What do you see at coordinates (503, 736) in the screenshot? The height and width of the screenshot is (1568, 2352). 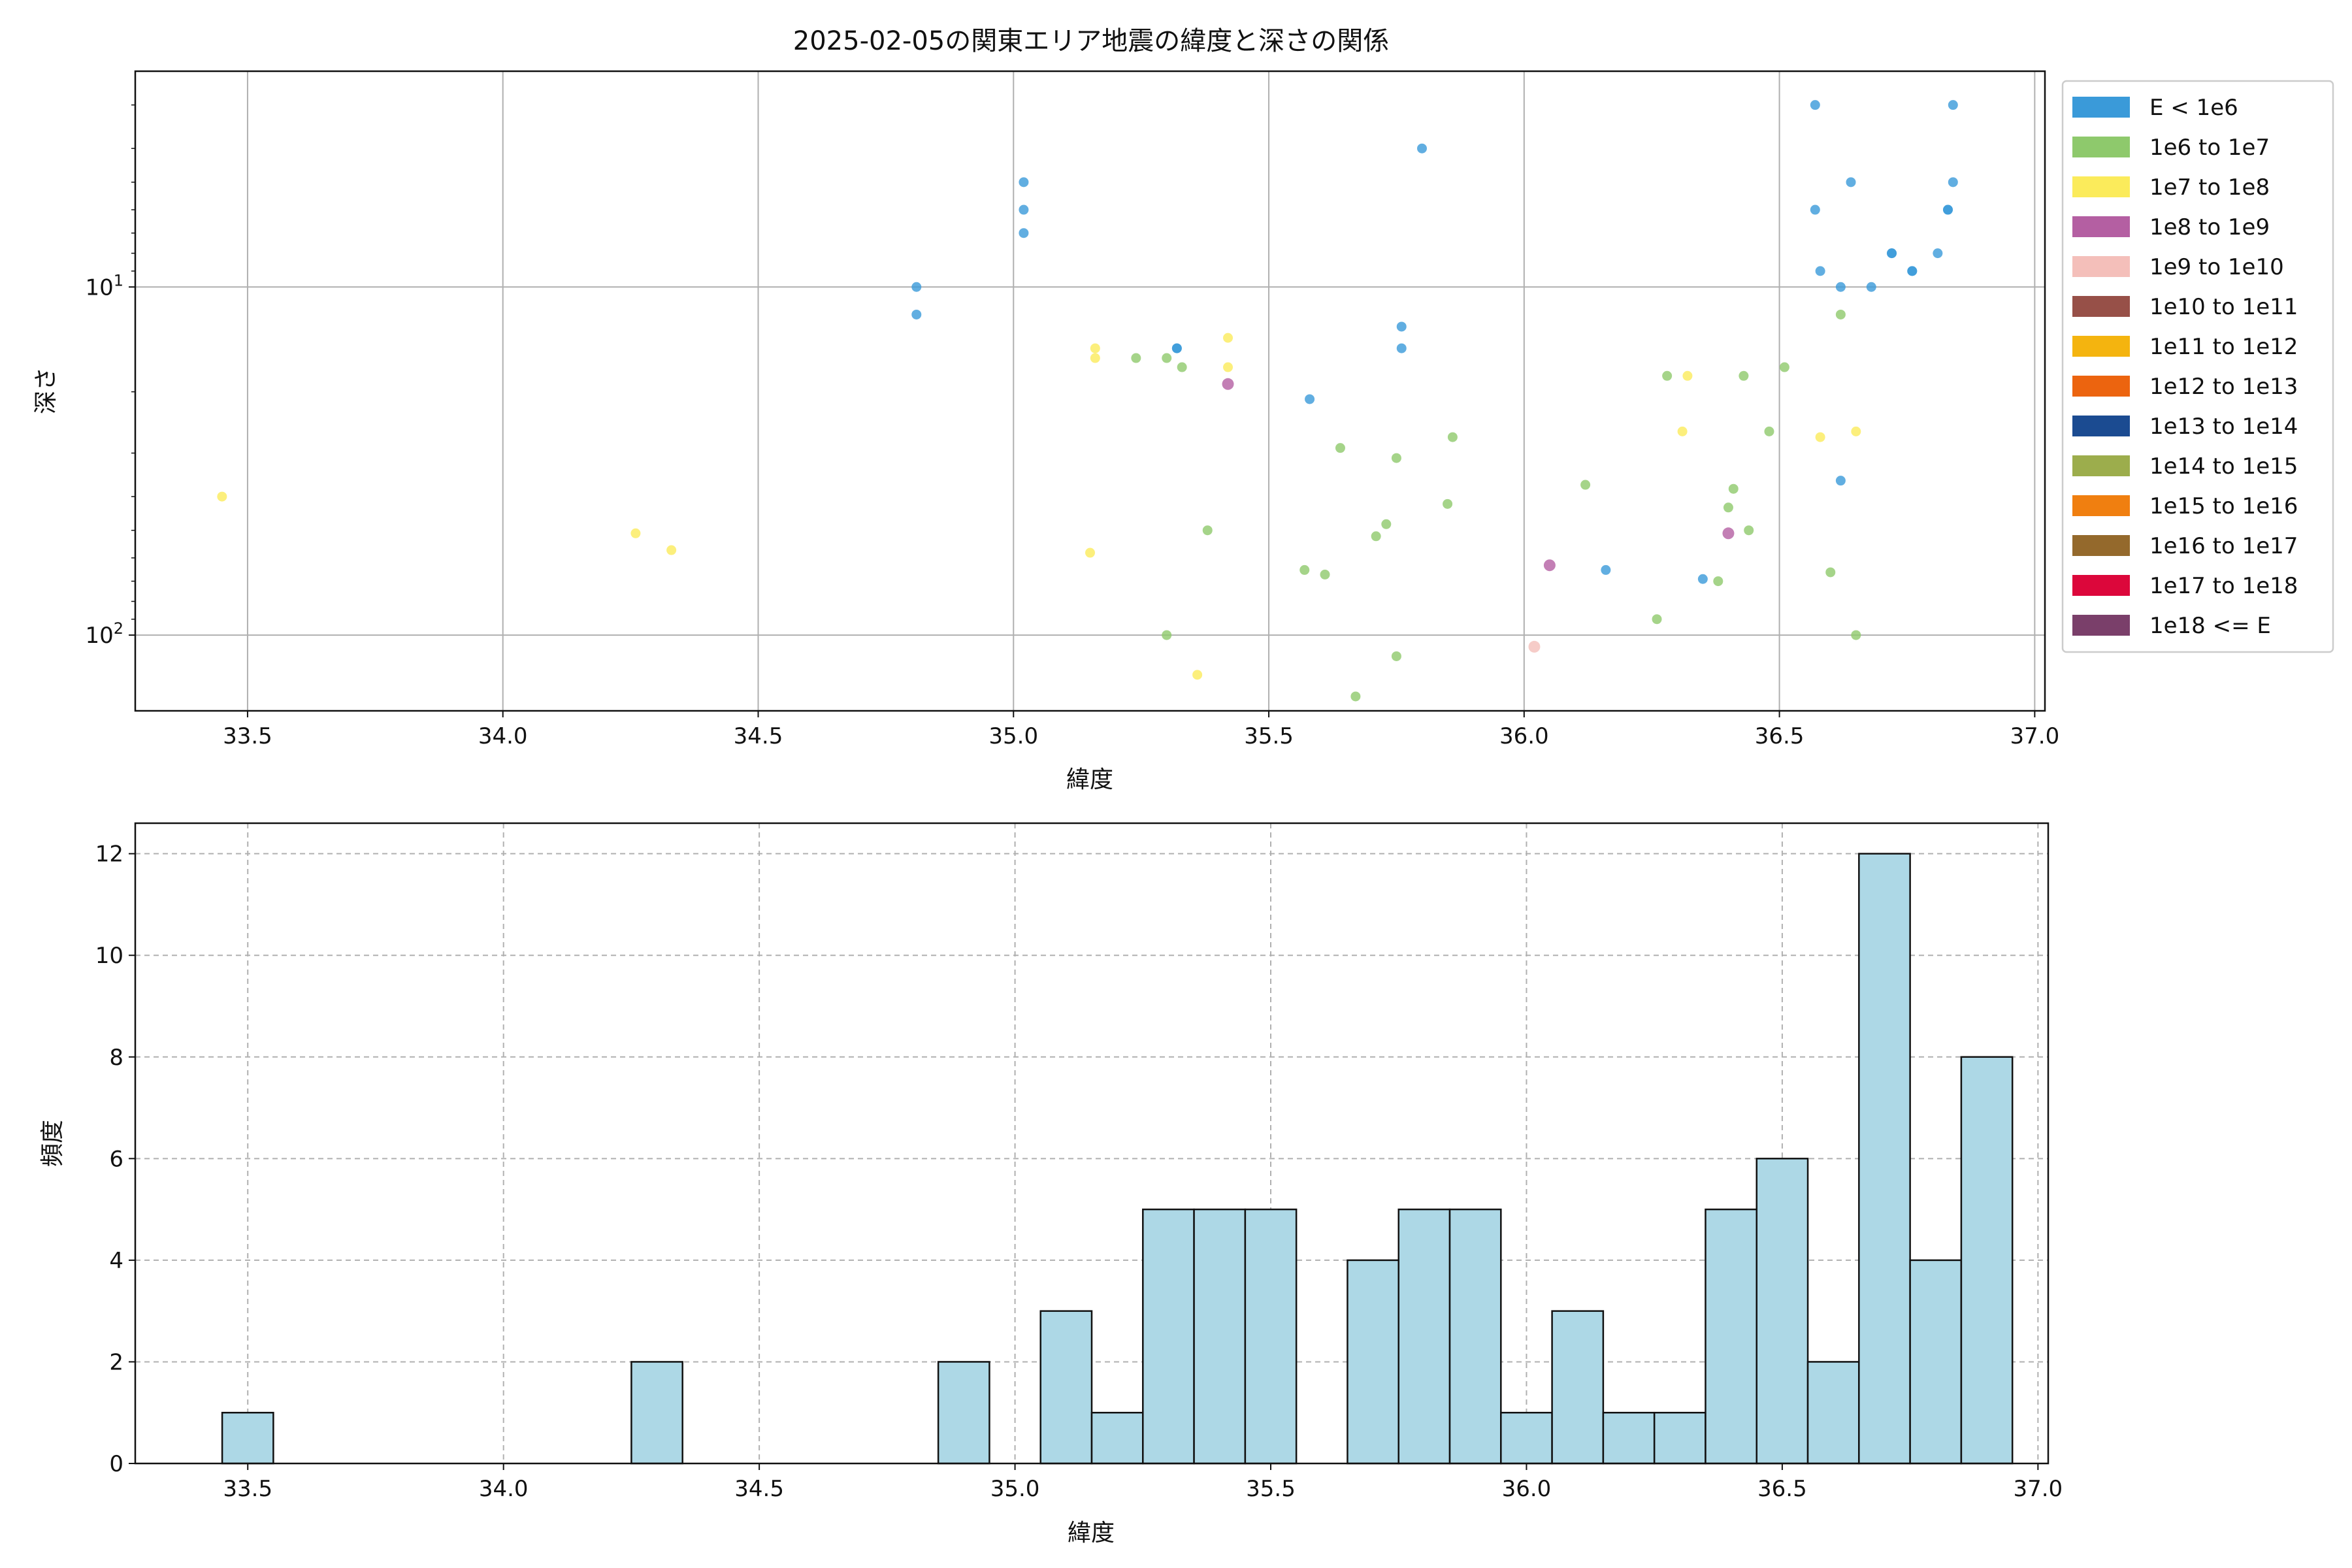 I see `scatter-x-tick-label: 34.0` at bounding box center [503, 736].